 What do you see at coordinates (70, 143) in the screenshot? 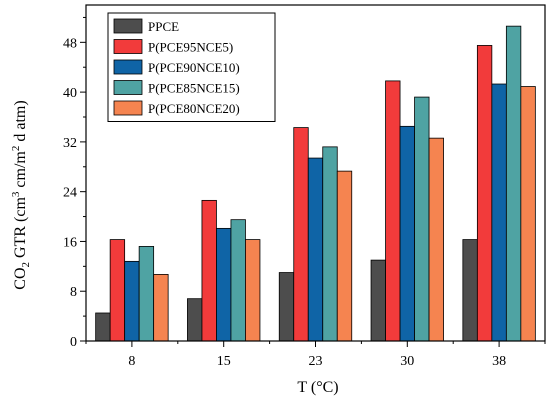
I see `y-tick-label-4: 32` at bounding box center [70, 143].